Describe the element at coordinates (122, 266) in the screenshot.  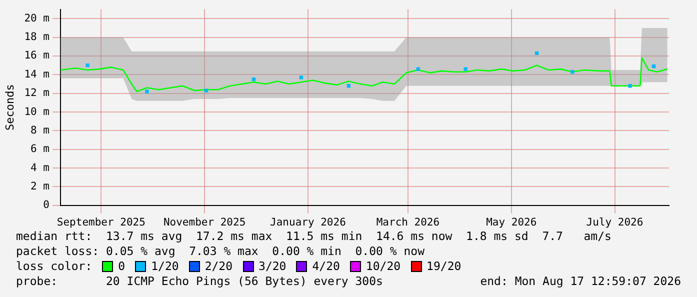
I see `legend-label: 0` at that location.